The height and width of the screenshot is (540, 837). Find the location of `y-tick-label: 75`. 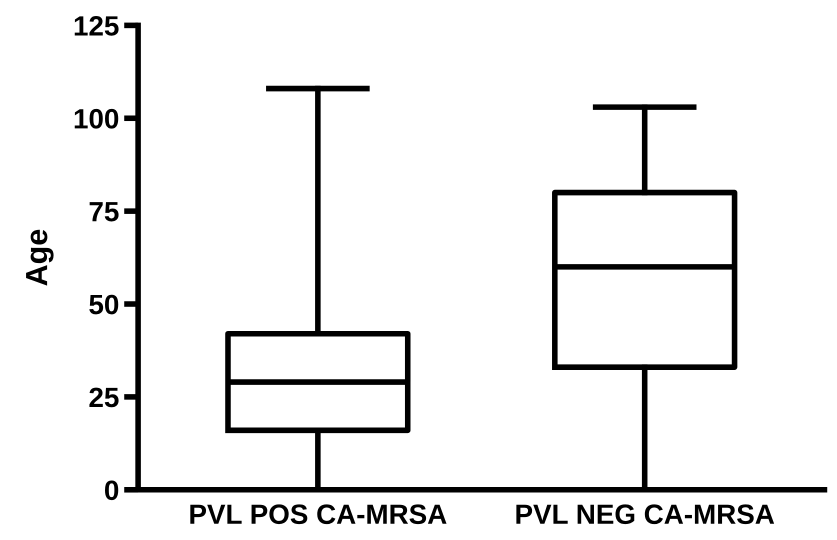

y-tick-label: 75 is located at coordinates (104, 212).